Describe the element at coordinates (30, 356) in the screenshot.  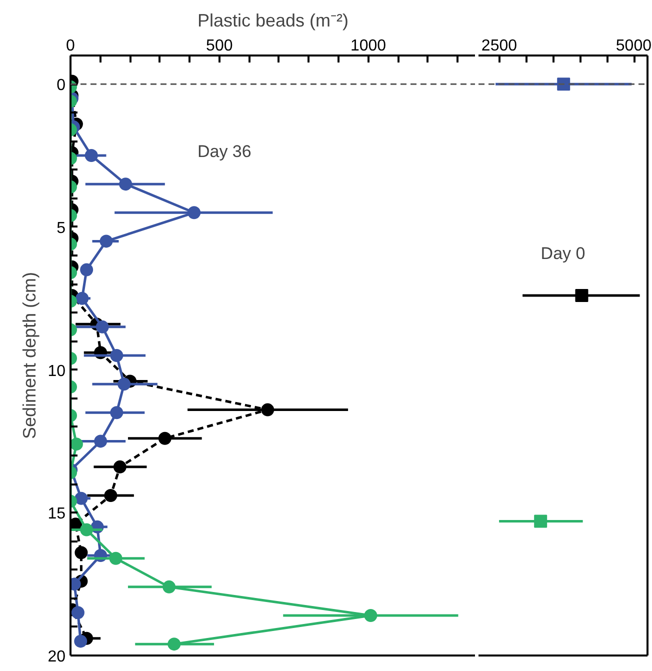
I see `y-axis-title: Sediment depth (cm)` at that location.